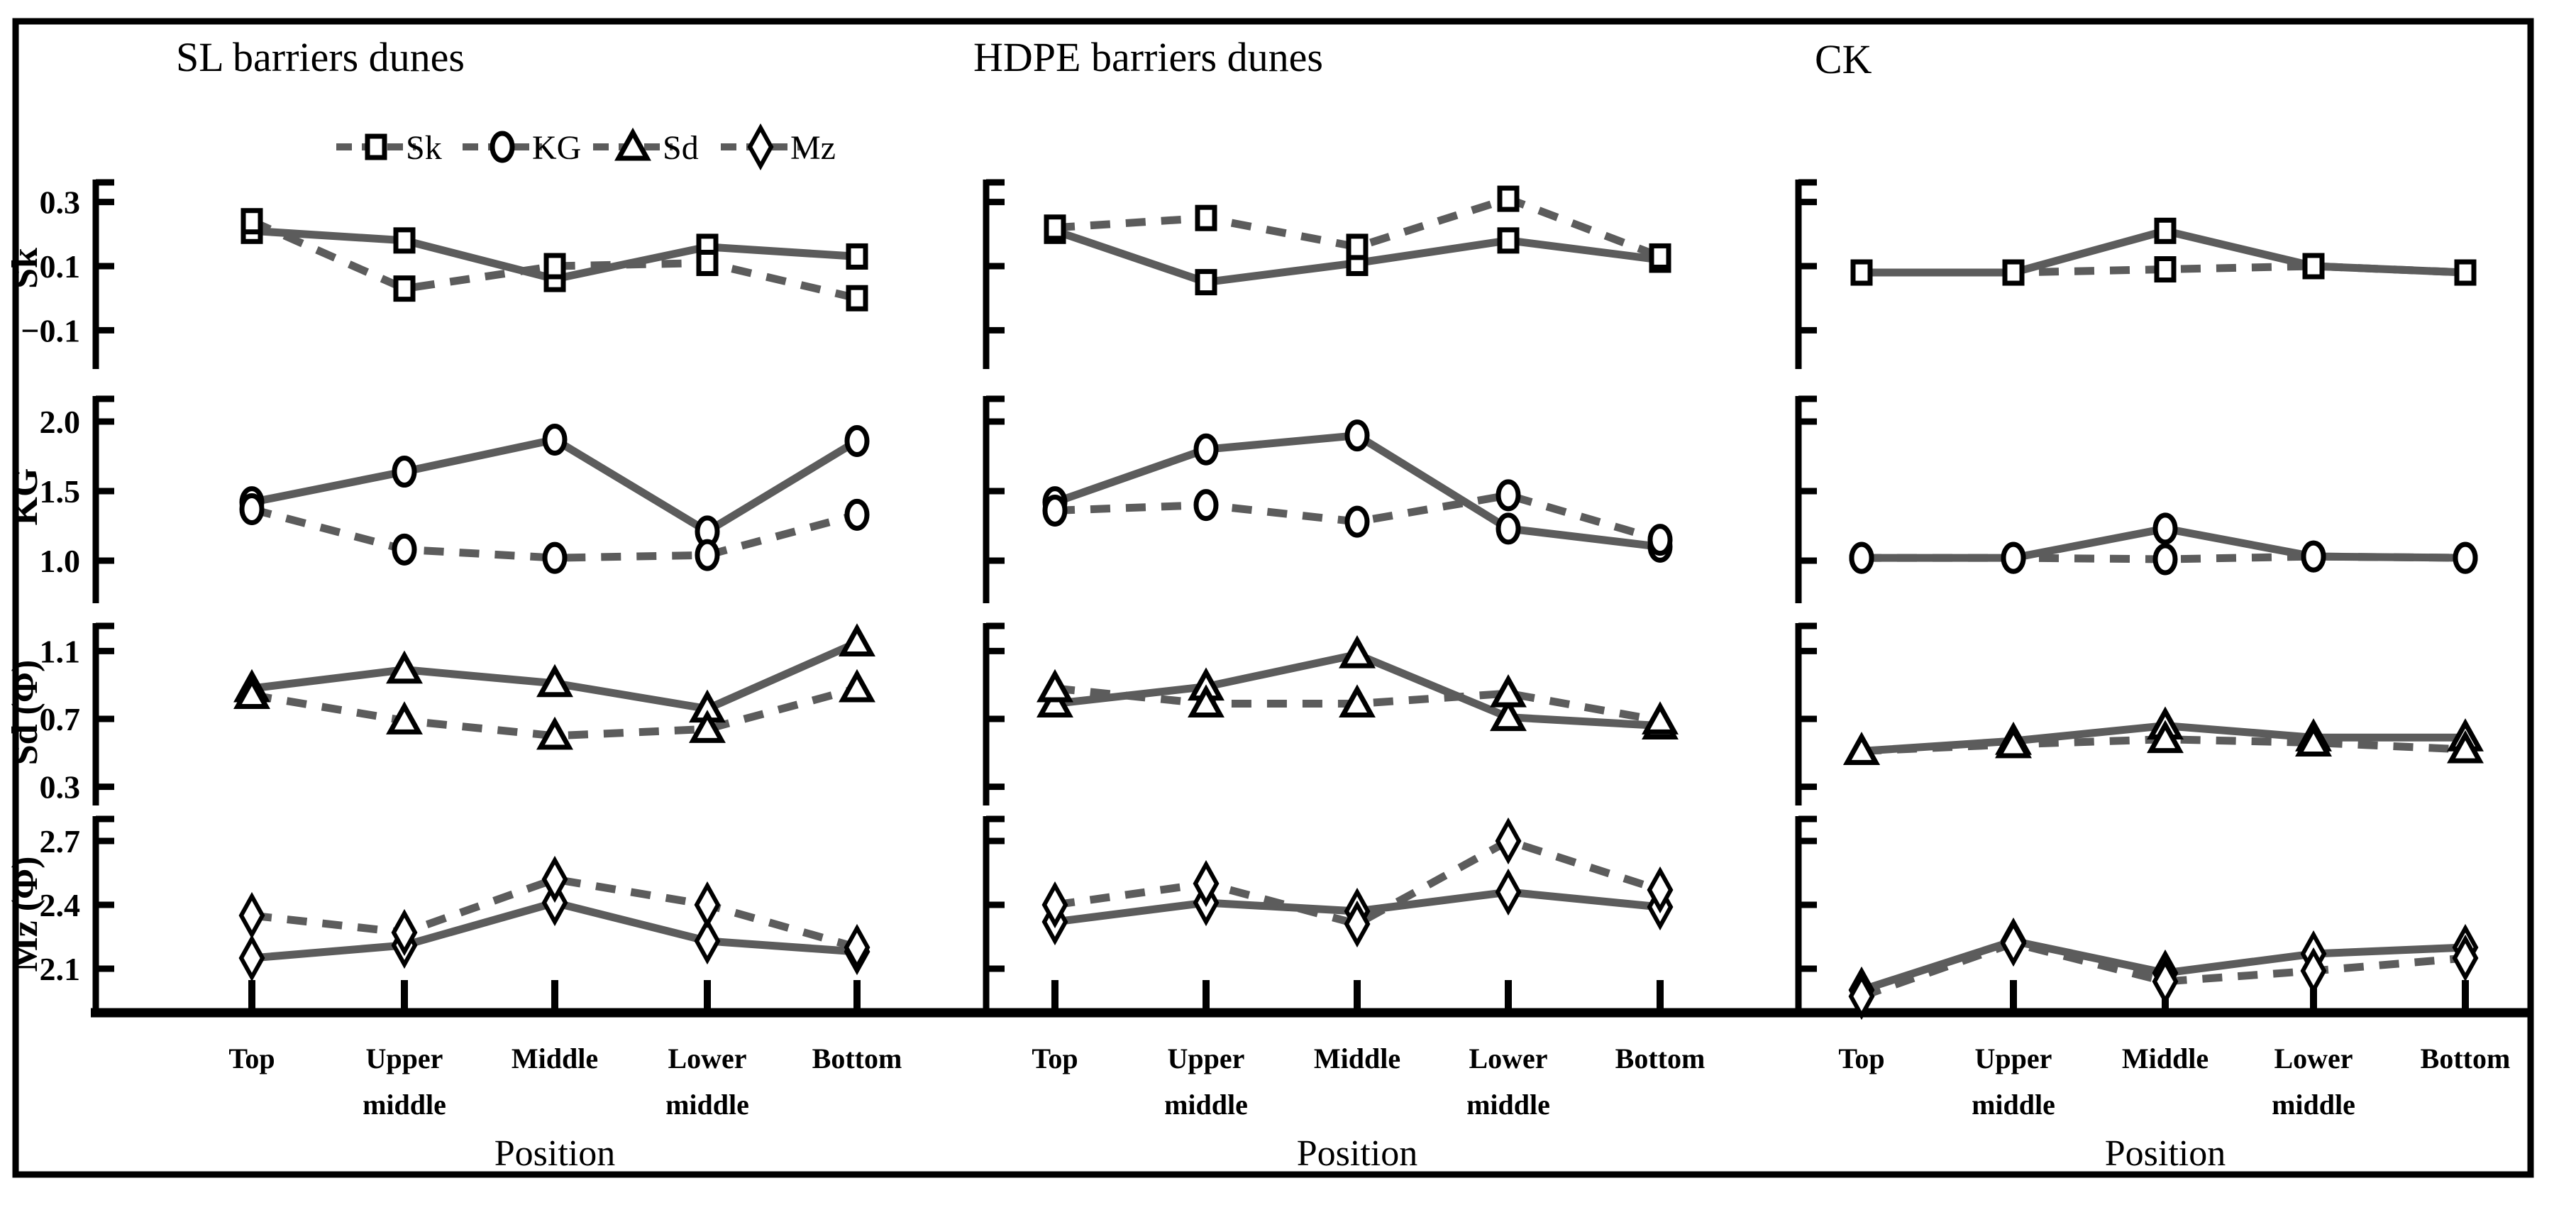 This screenshot has width=2576, height=1210. Describe the element at coordinates (60, 267) in the screenshot. I see `y-tick-label: 0.1` at that location.